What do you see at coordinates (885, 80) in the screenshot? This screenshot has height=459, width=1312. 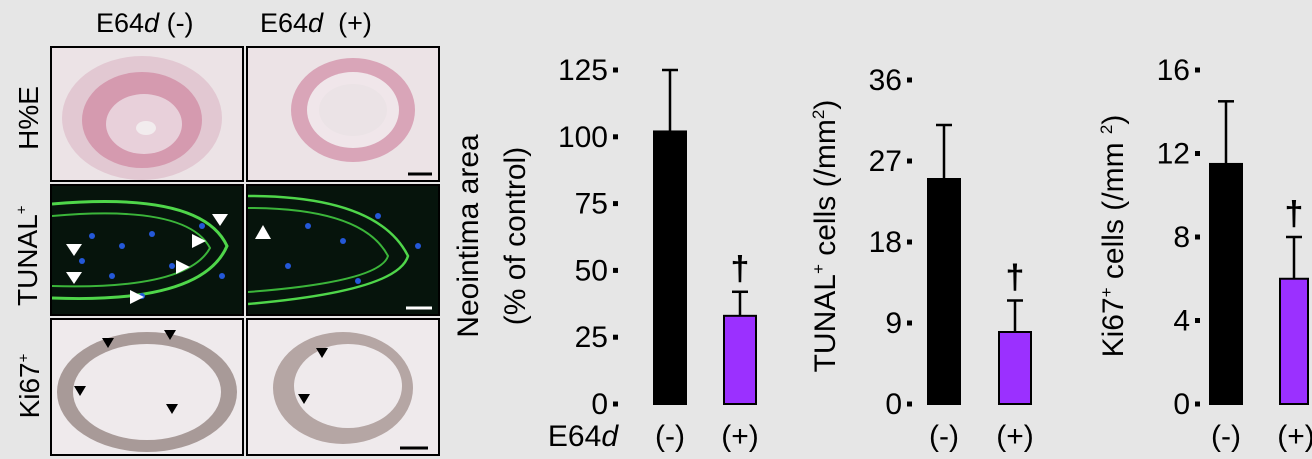 I see `chart1-ytick-label: 36` at bounding box center [885, 80].